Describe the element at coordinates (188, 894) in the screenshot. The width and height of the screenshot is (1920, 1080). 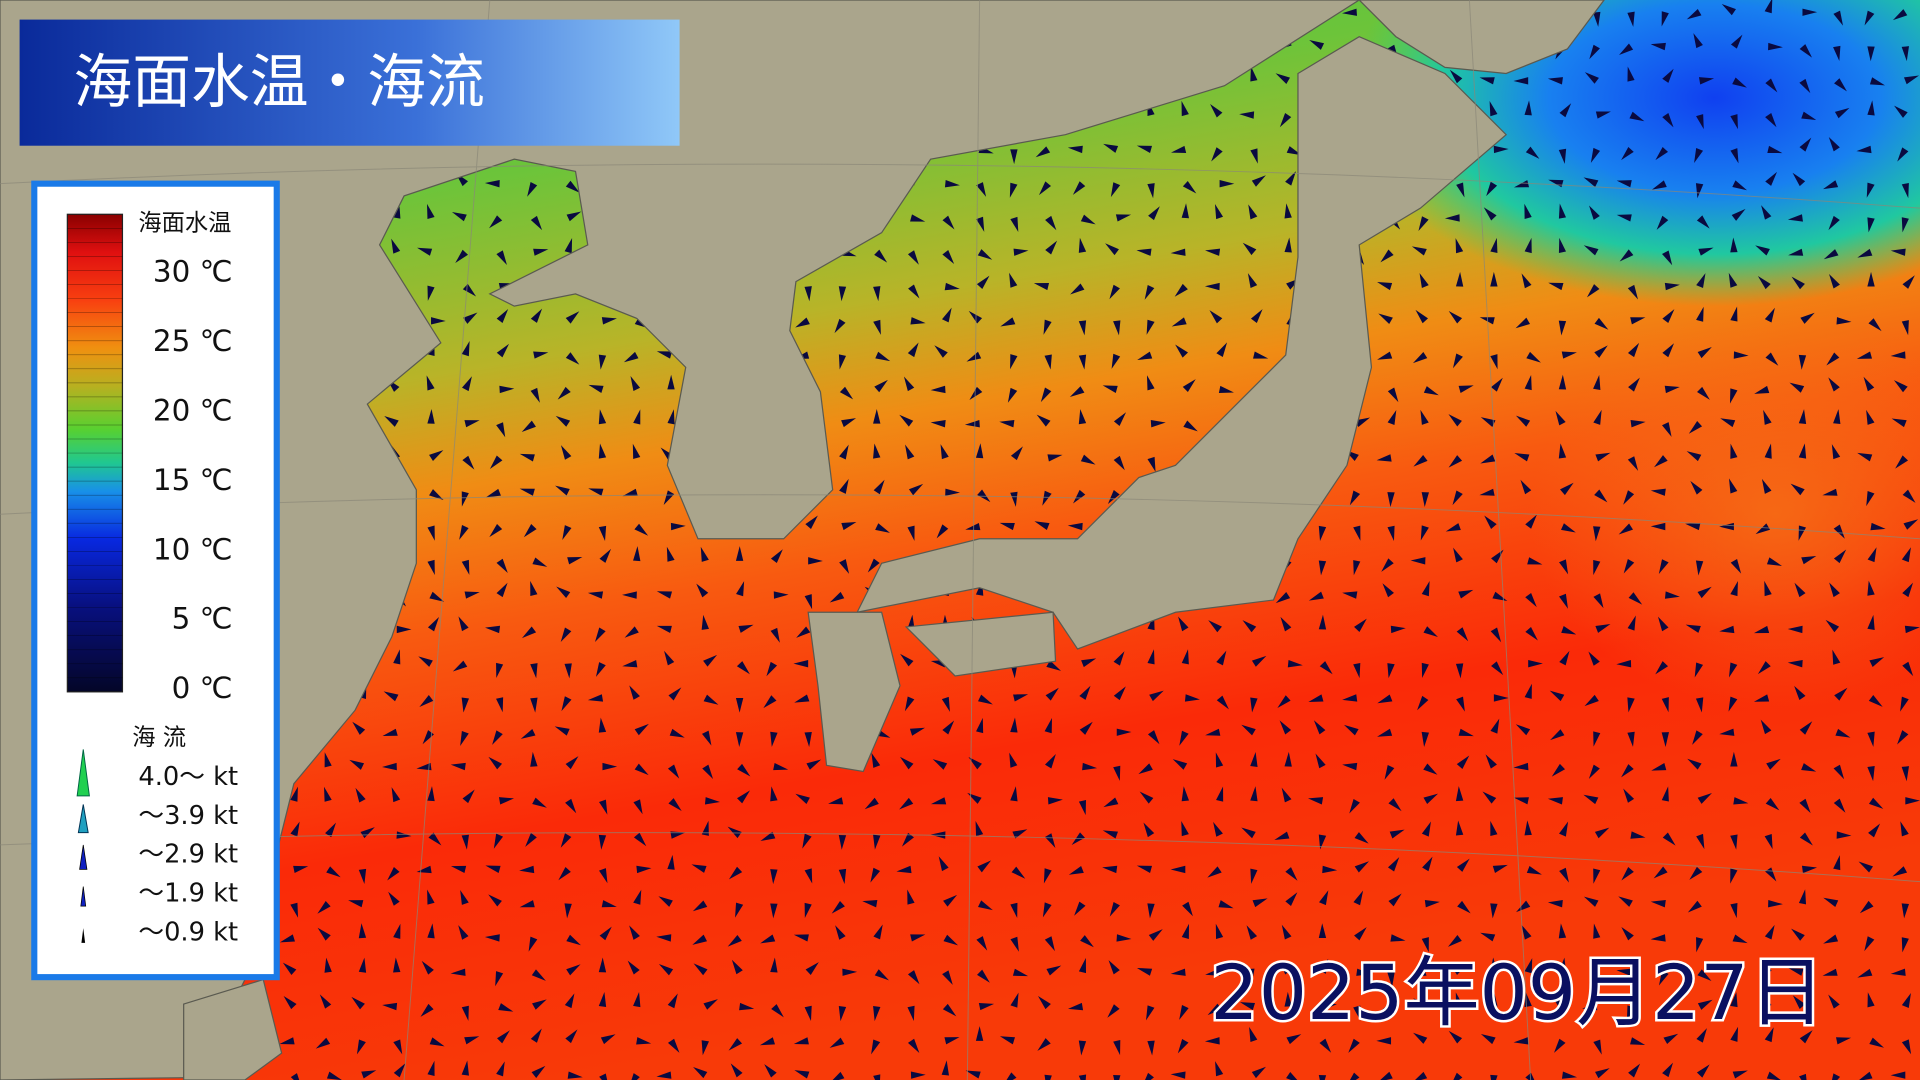
I see `current-speed-label: ～1.9 kt` at that location.